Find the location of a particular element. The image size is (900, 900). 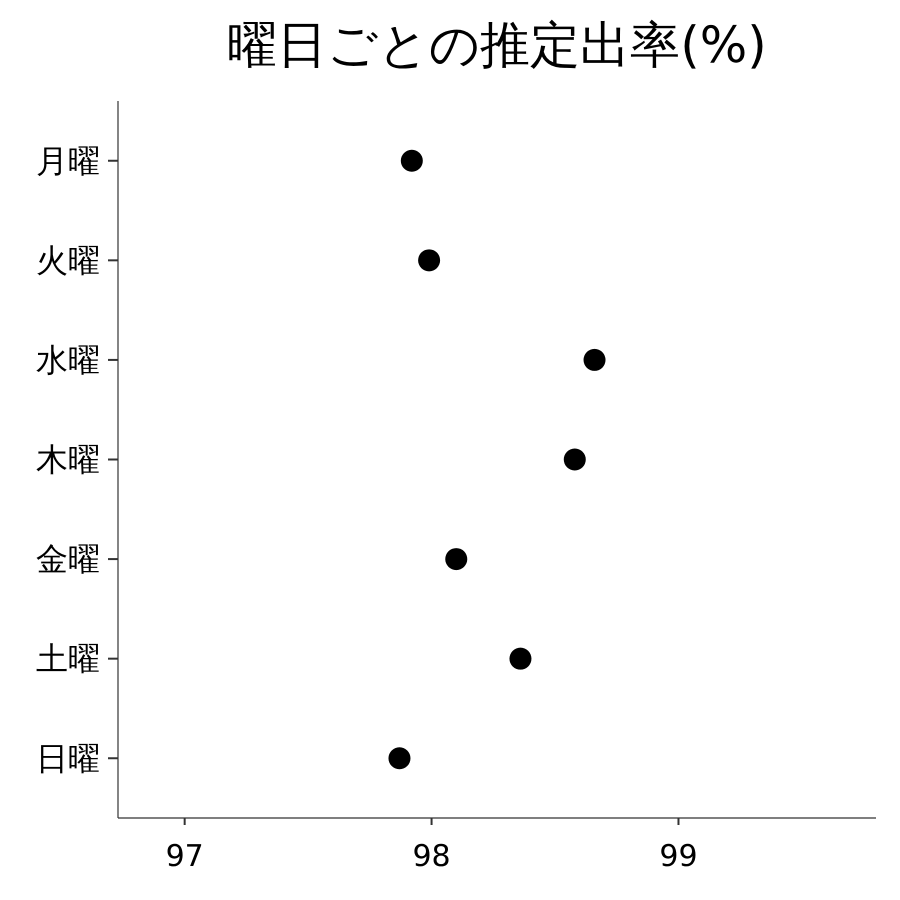

chart-title: 曜日ごとの推定出率(%) is located at coordinates (497, 45).